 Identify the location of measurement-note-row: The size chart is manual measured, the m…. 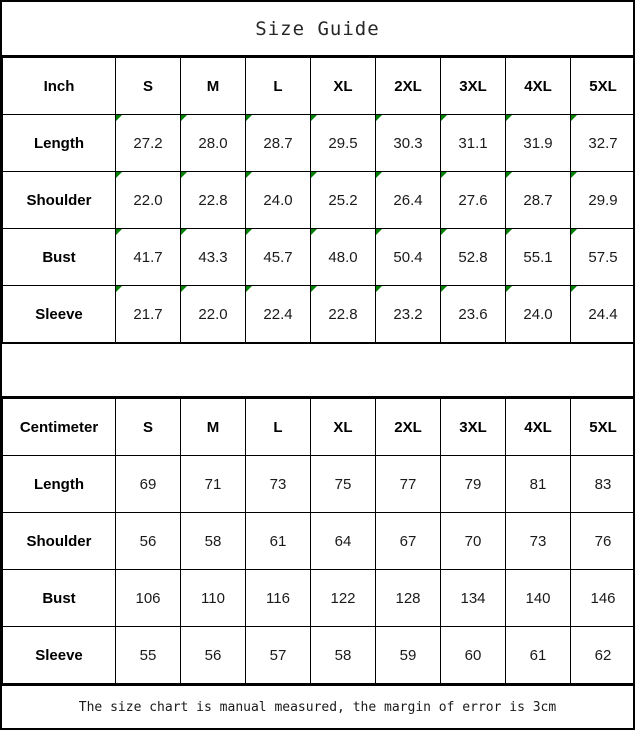
(317, 706).